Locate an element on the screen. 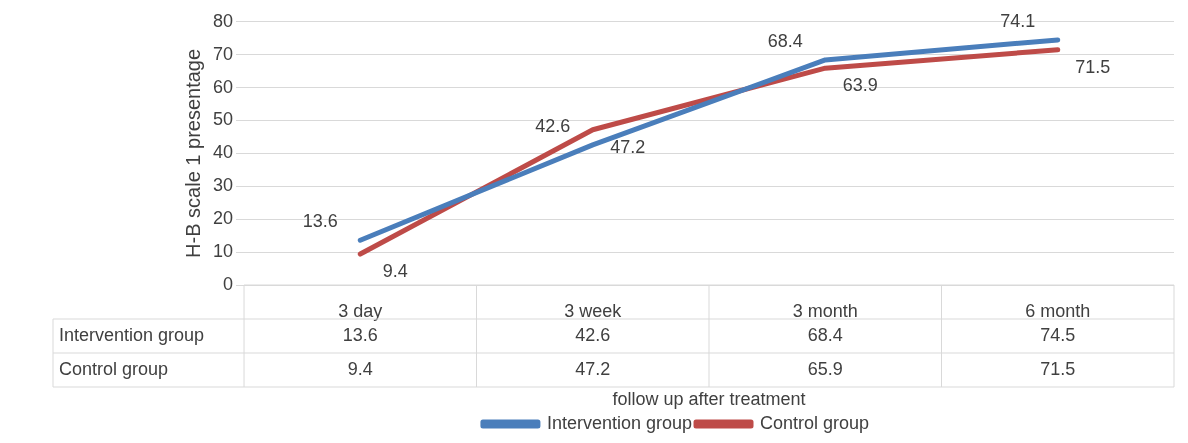 The width and height of the screenshot is (1188, 443). y-tick-label: 10 is located at coordinates (223, 251).